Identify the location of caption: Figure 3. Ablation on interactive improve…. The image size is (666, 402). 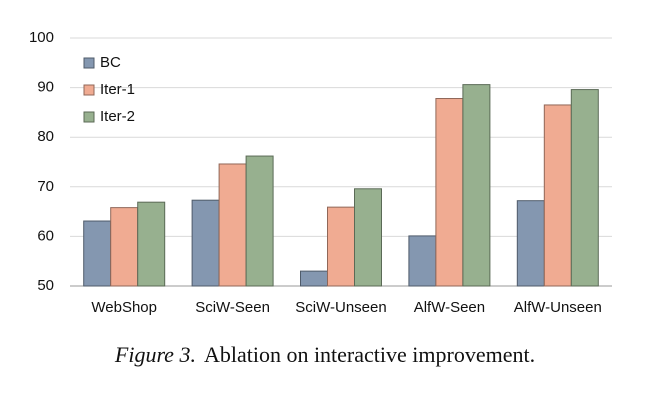
(324, 354).